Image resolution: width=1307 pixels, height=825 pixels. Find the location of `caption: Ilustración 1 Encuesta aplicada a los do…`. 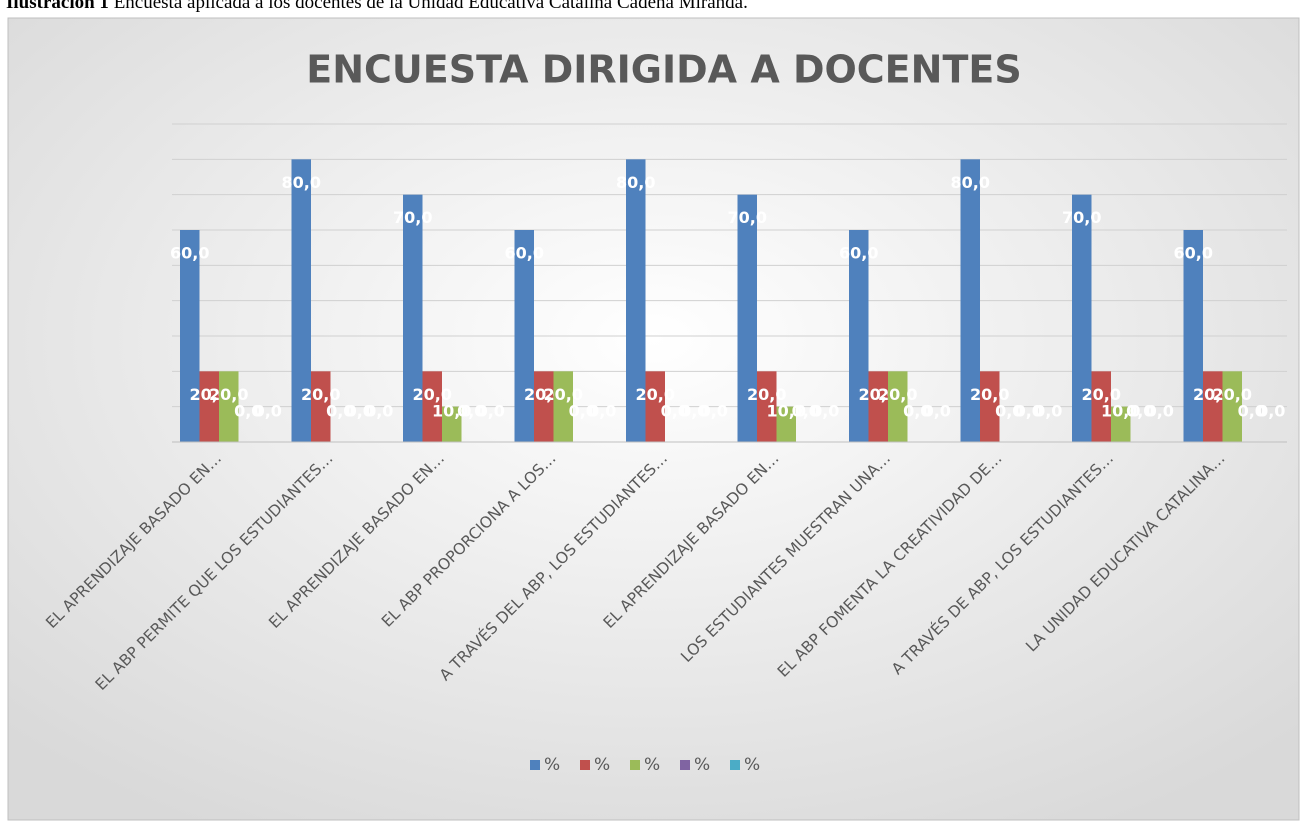

caption: Ilustración 1 Encuesta aplicada a los do… is located at coordinates (377, 6).